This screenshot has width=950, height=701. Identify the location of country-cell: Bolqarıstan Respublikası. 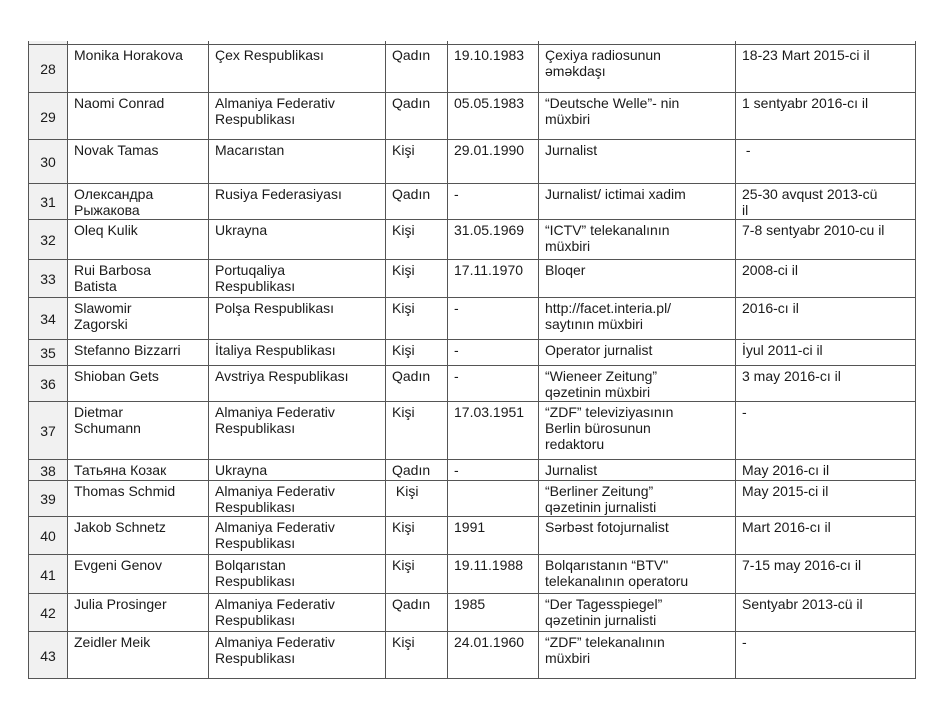
(297, 574).